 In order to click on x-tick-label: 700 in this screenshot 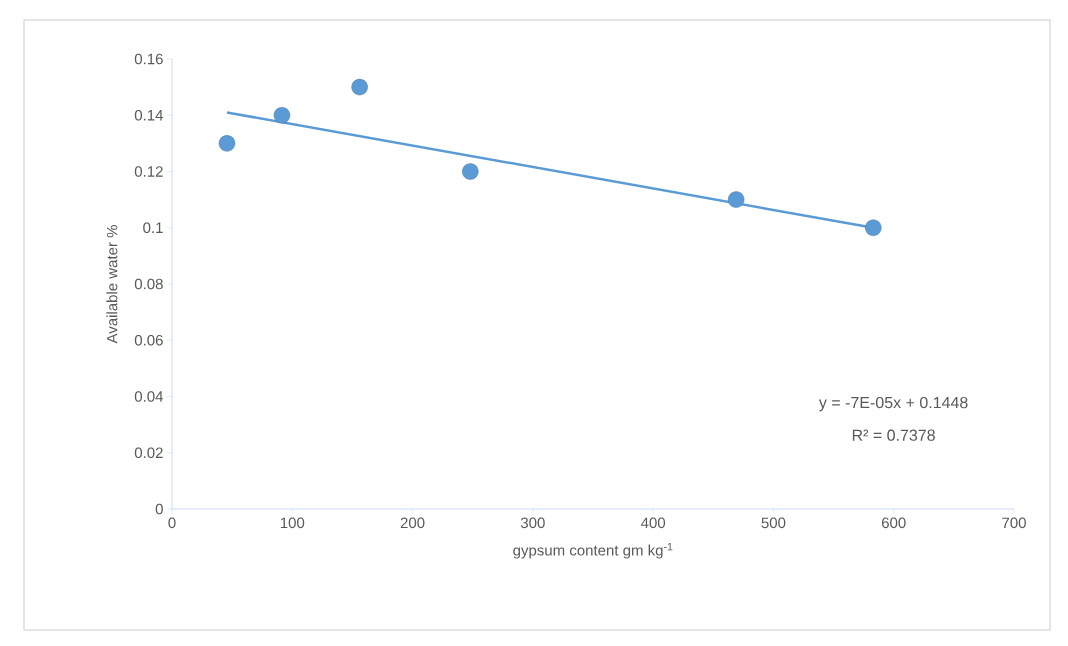, I will do `click(1014, 523)`.